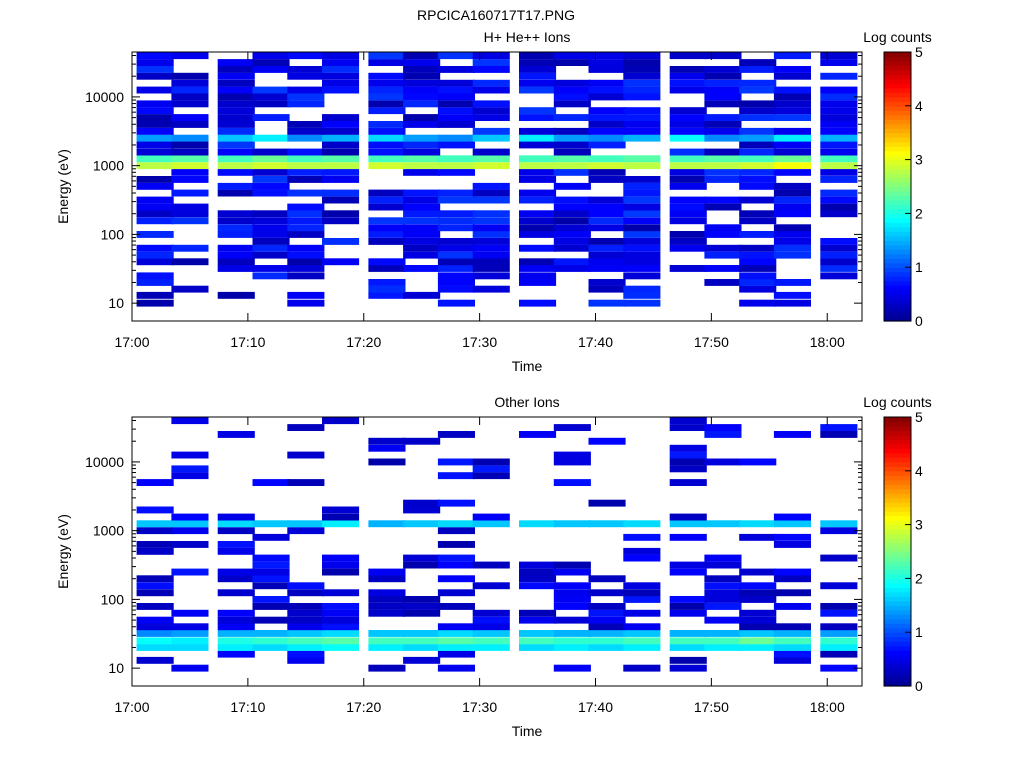 The height and width of the screenshot is (773, 1024). I want to click on y-tick-label: 100, so click(113, 599).